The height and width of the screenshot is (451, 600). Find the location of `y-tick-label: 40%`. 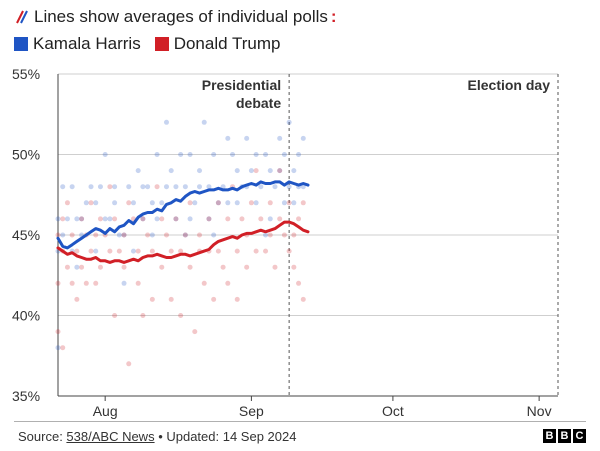

y-tick-label: 40% is located at coordinates (26, 316).